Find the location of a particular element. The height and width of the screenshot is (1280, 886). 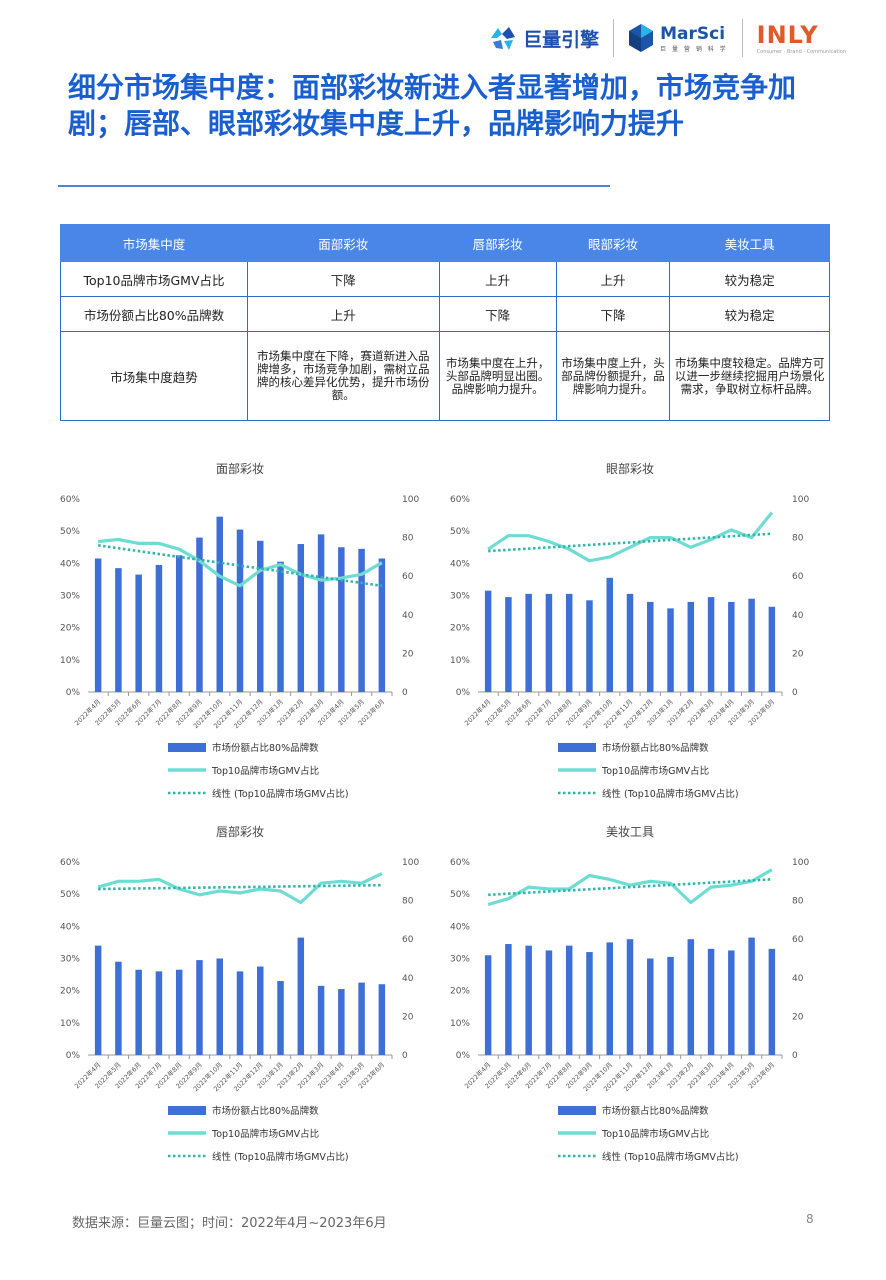

logo-divider is located at coordinates (742, 38).